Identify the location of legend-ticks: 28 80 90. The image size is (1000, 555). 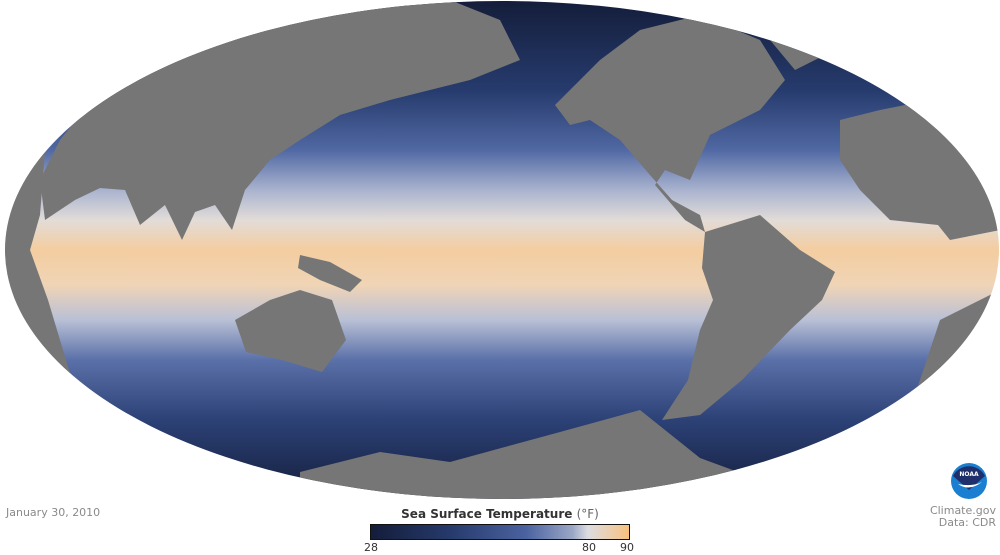
(499, 547).